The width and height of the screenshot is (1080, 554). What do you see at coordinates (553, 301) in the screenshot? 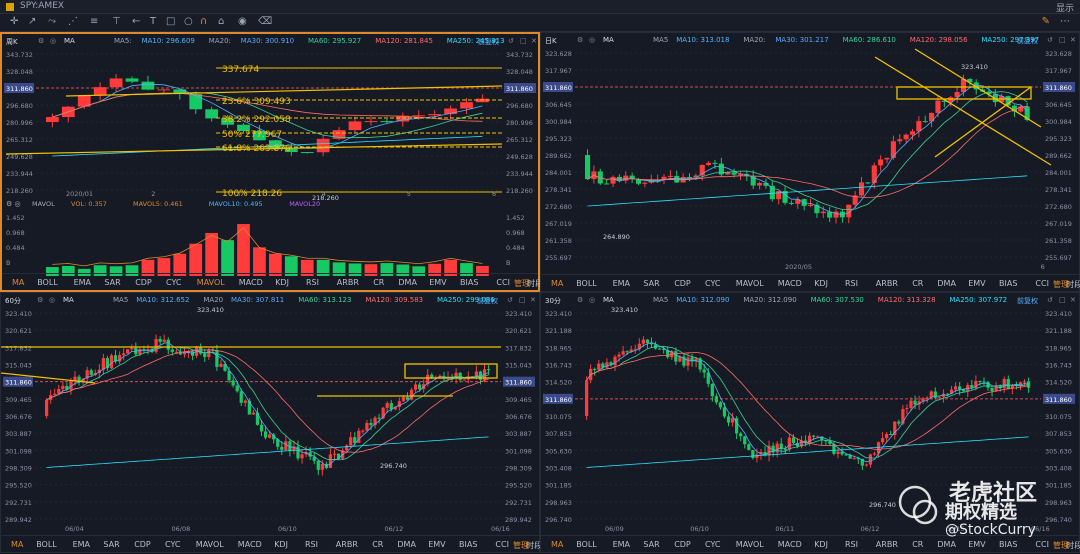
I see `period-label: 30分` at bounding box center [553, 301].